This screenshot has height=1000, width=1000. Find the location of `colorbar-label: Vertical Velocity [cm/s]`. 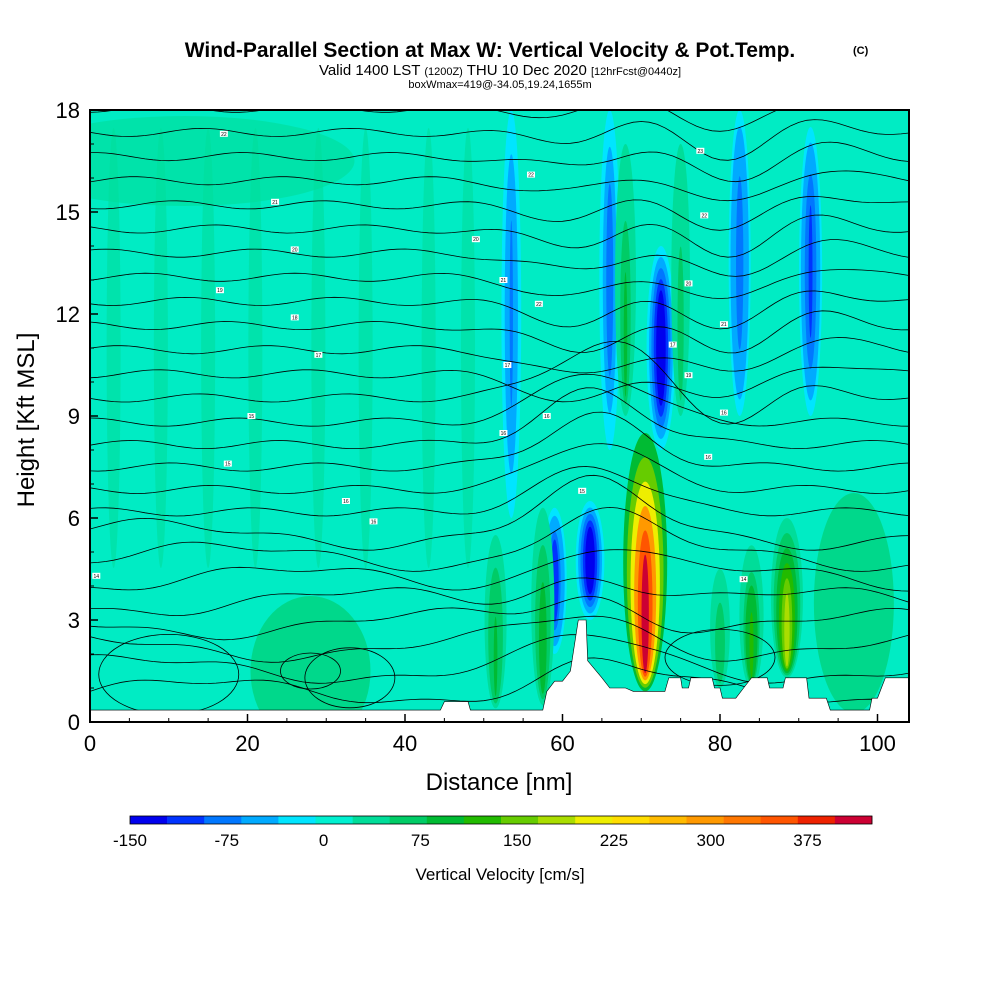

colorbar-label: Vertical Velocity [cm/s] is located at coordinates (499, 874).